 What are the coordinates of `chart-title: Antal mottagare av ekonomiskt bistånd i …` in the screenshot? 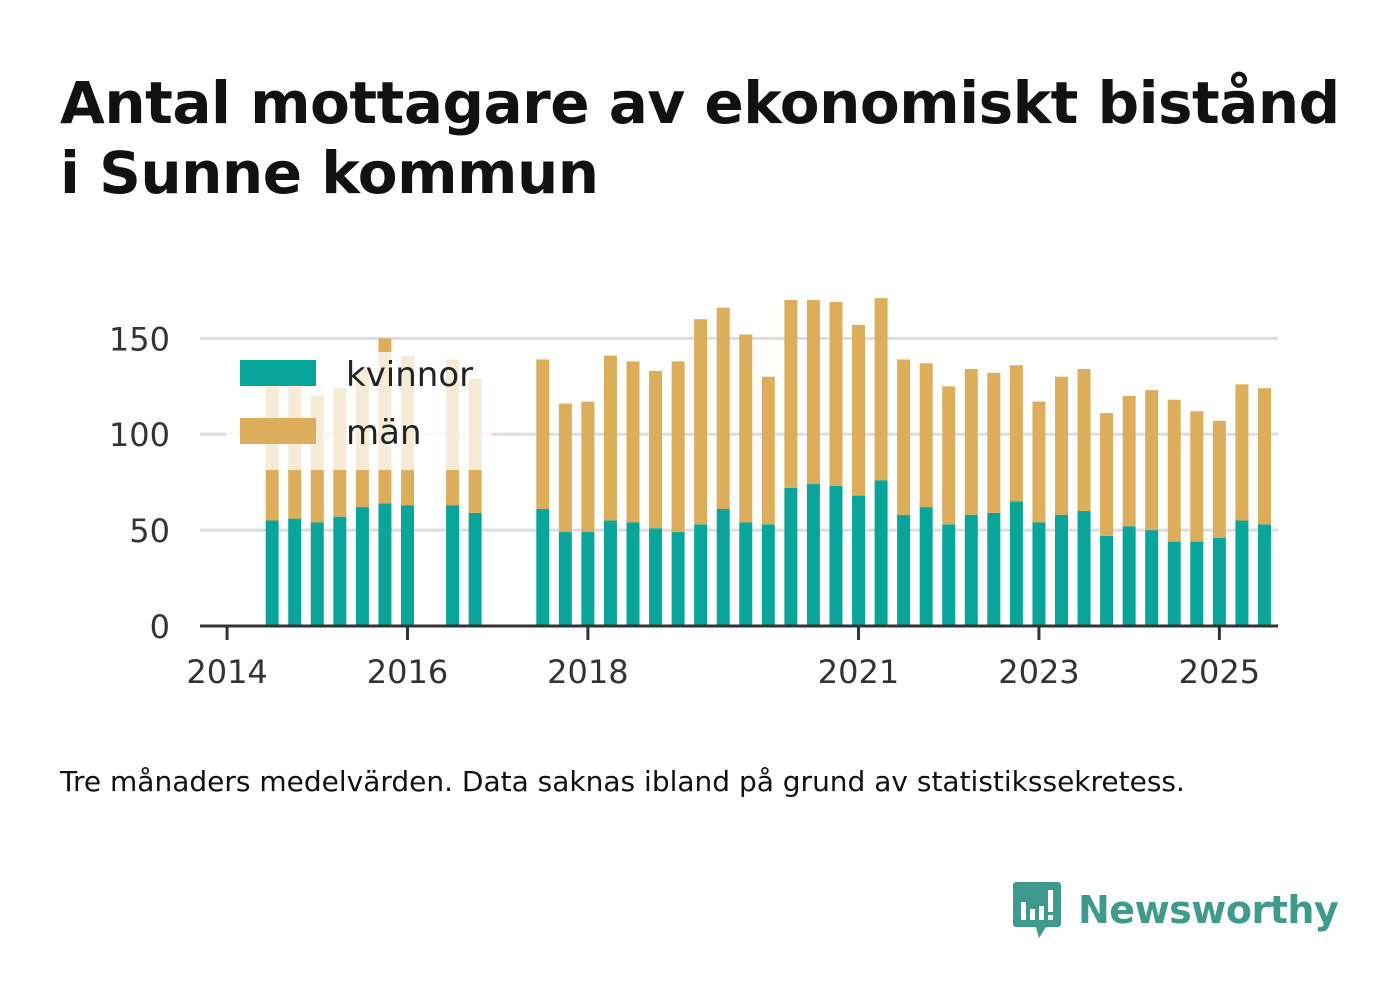 It's located at (705, 138).